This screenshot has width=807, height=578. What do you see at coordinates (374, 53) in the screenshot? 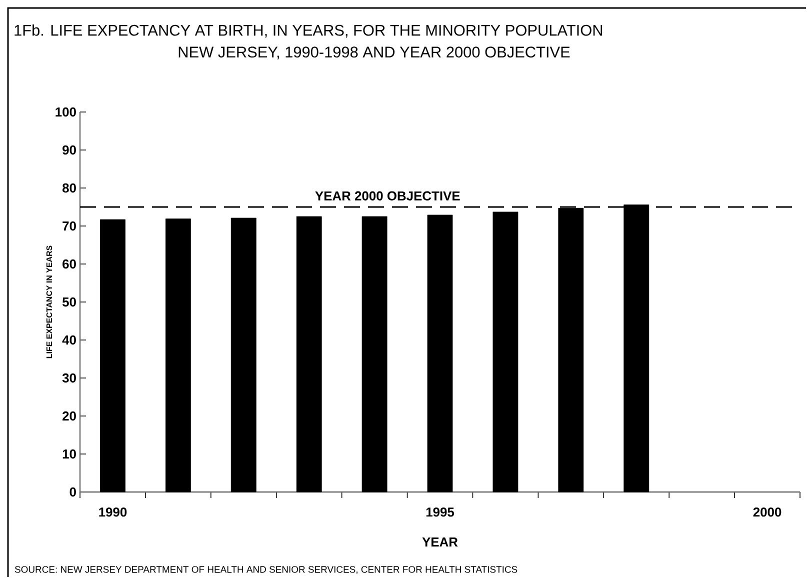
I see `chart-subtitle: NEW JERSEY, 1990-1998 AND YEAR 2000 OBJECTIVE` at bounding box center [374, 53].